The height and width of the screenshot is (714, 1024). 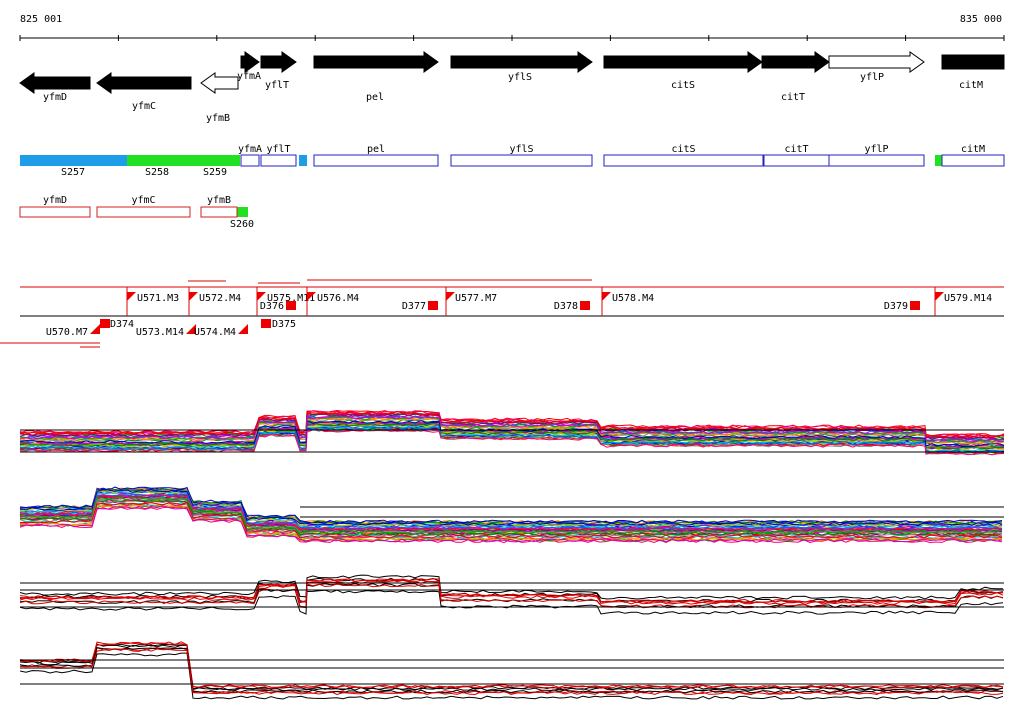 What do you see at coordinates (520, 77) in the screenshot?
I see `gene-label: yflS` at bounding box center [520, 77].